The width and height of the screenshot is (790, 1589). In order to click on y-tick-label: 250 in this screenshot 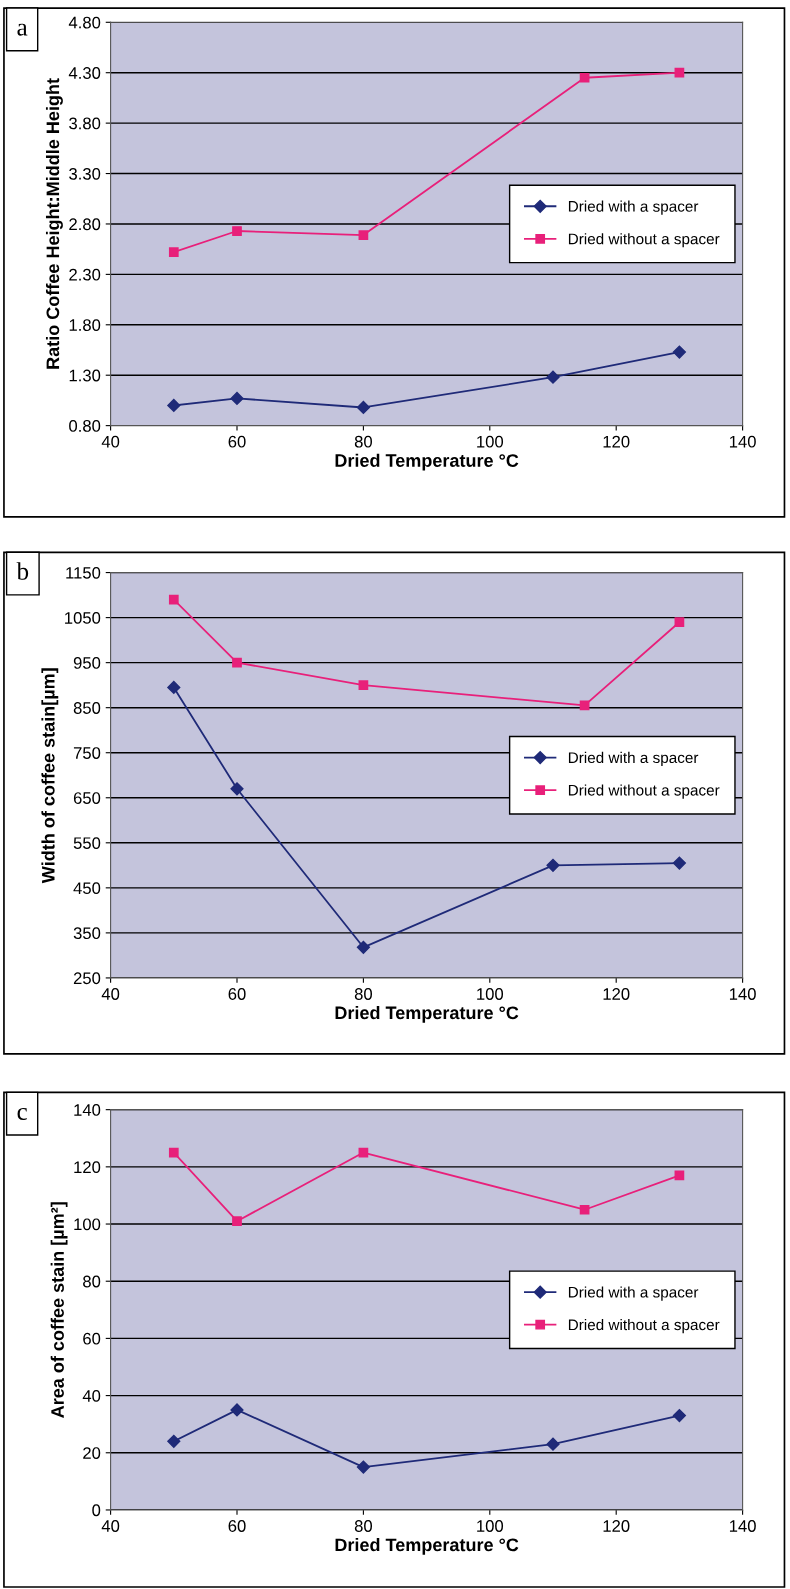, I will do `click(87, 978)`.